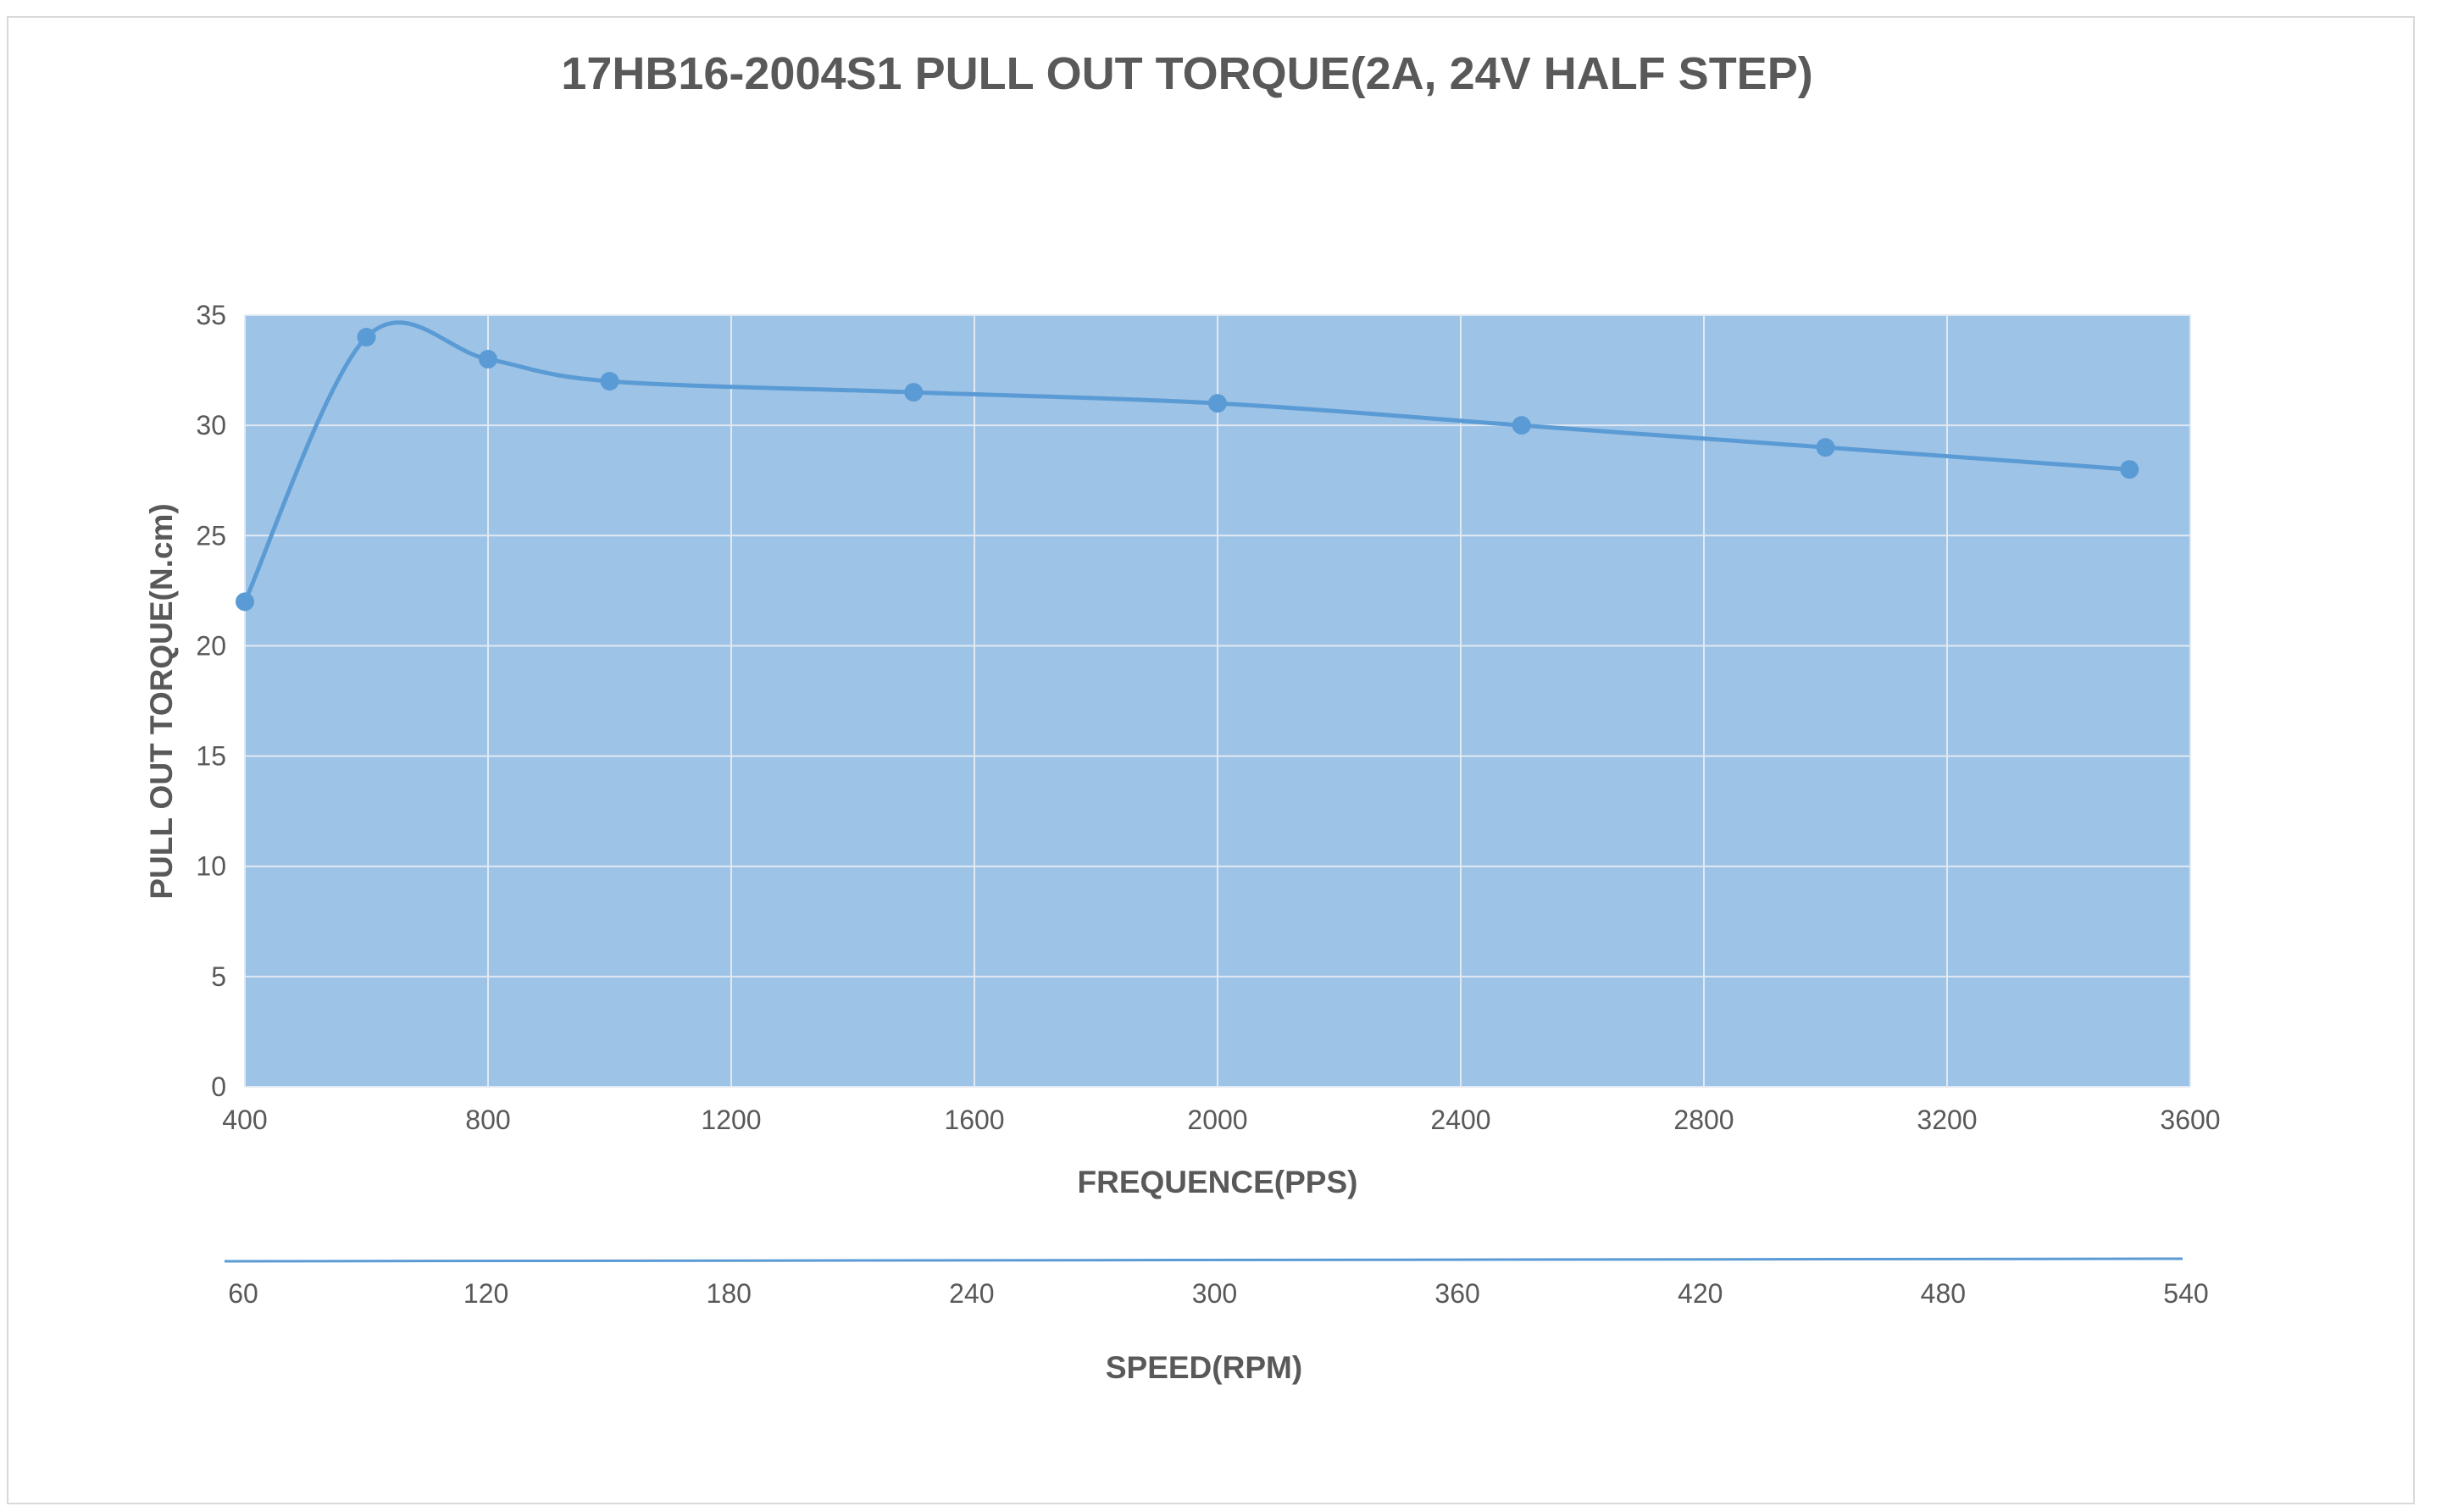 The height and width of the screenshot is (1512, 2458). Describe the element at coordinates (974, 1120) in the screenshot. I see `x-tick-label: 1600` at that location.